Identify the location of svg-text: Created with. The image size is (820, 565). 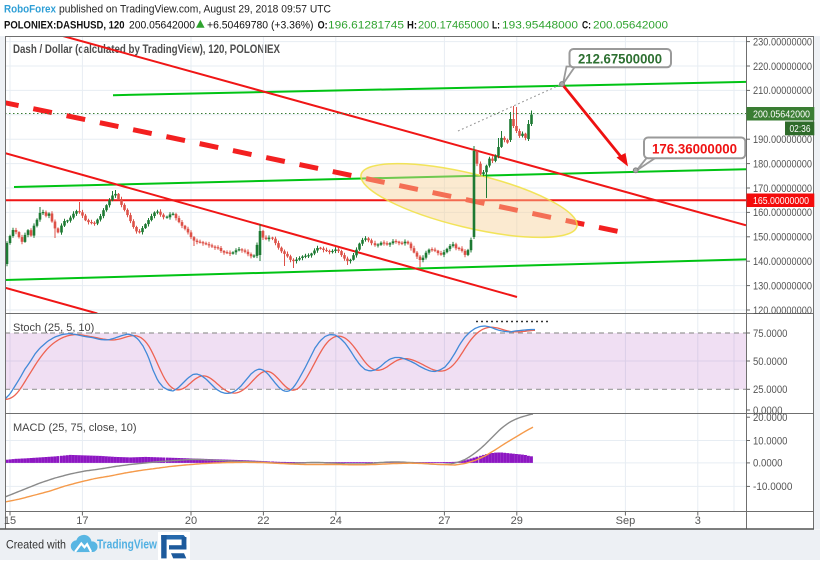
(36, 545).